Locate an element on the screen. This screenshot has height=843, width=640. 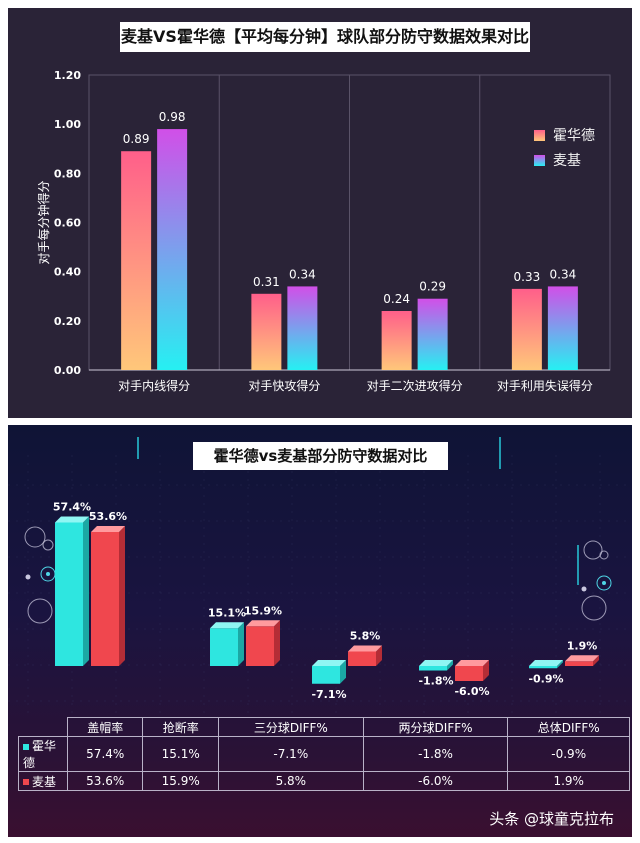
table-row-label-mcgee: 麦基 is located at coordinates (43, 781).